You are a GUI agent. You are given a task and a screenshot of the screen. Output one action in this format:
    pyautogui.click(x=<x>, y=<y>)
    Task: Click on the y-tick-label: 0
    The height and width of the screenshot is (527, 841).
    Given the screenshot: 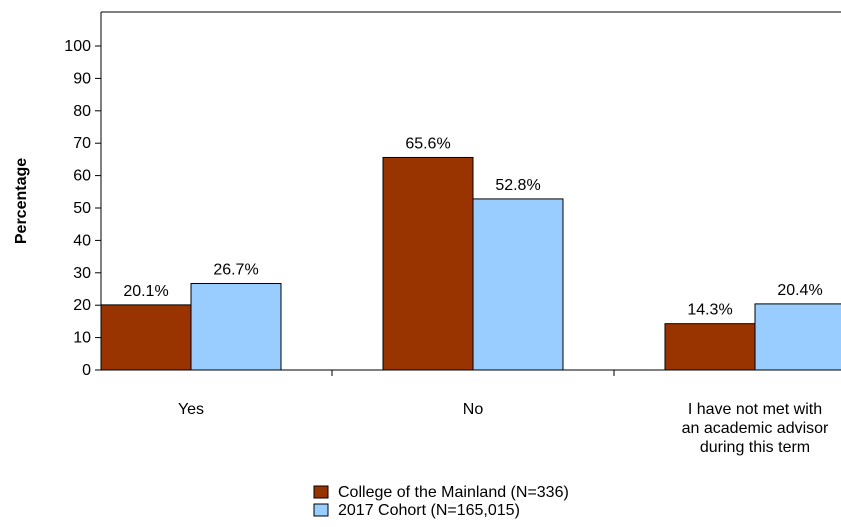 What is the action you would take?
    pyautogui.click(x=86, y=370)
    